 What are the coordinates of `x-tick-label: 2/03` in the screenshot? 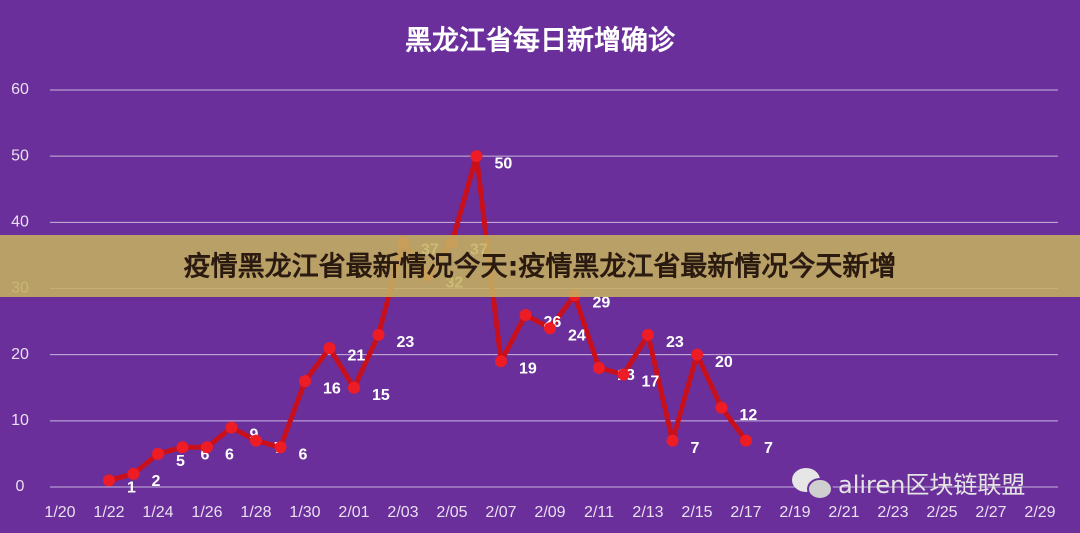 It's located at (402, 512).